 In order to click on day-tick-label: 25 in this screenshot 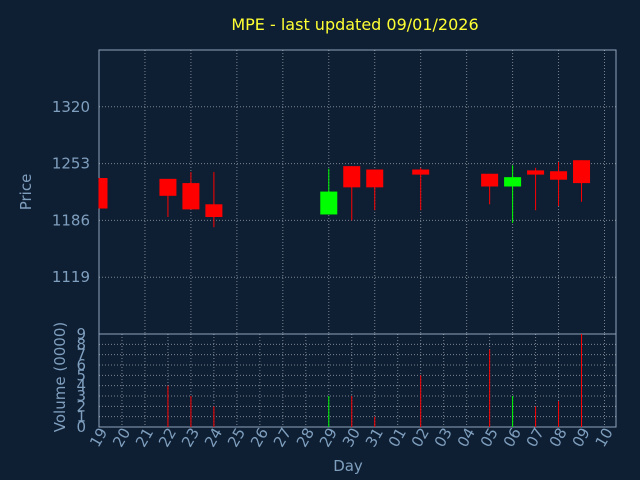, I will do `click(236, 438)`.